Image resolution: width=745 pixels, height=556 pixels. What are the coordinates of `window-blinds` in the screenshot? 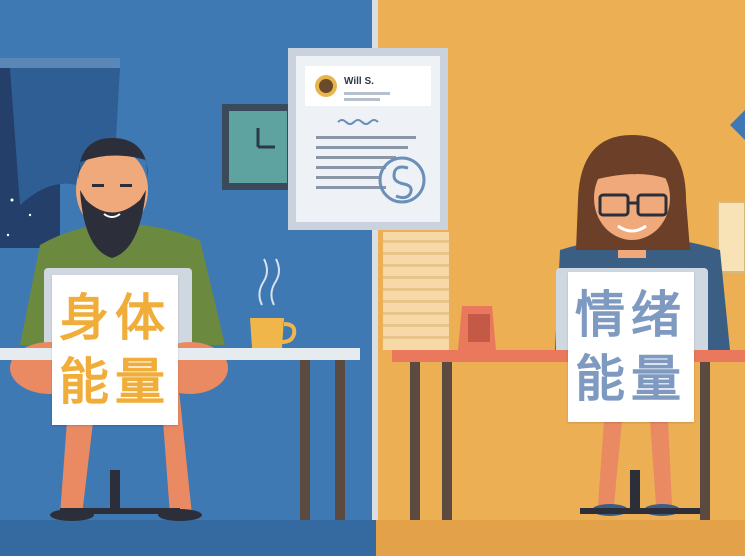 It's located at (416, 291).